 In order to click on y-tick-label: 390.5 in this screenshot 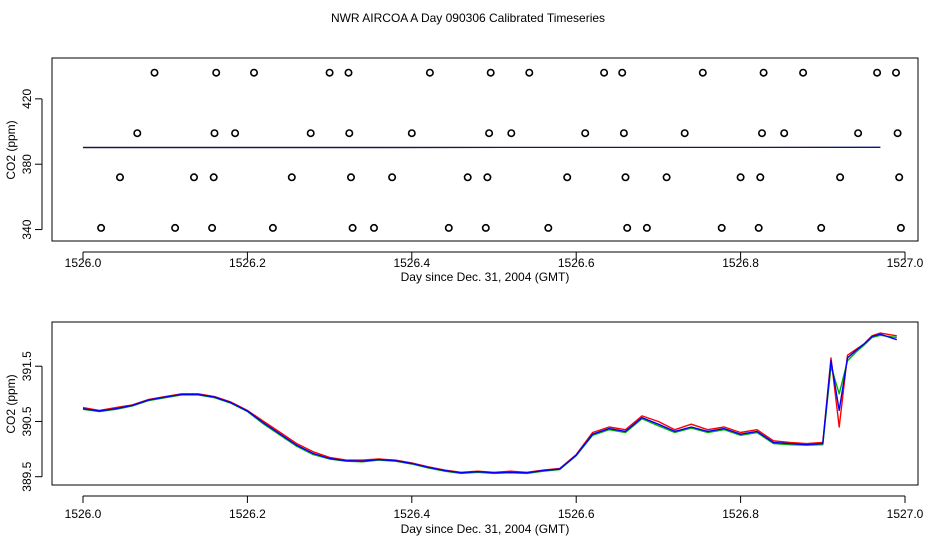, I will do `click(27, 421)`.